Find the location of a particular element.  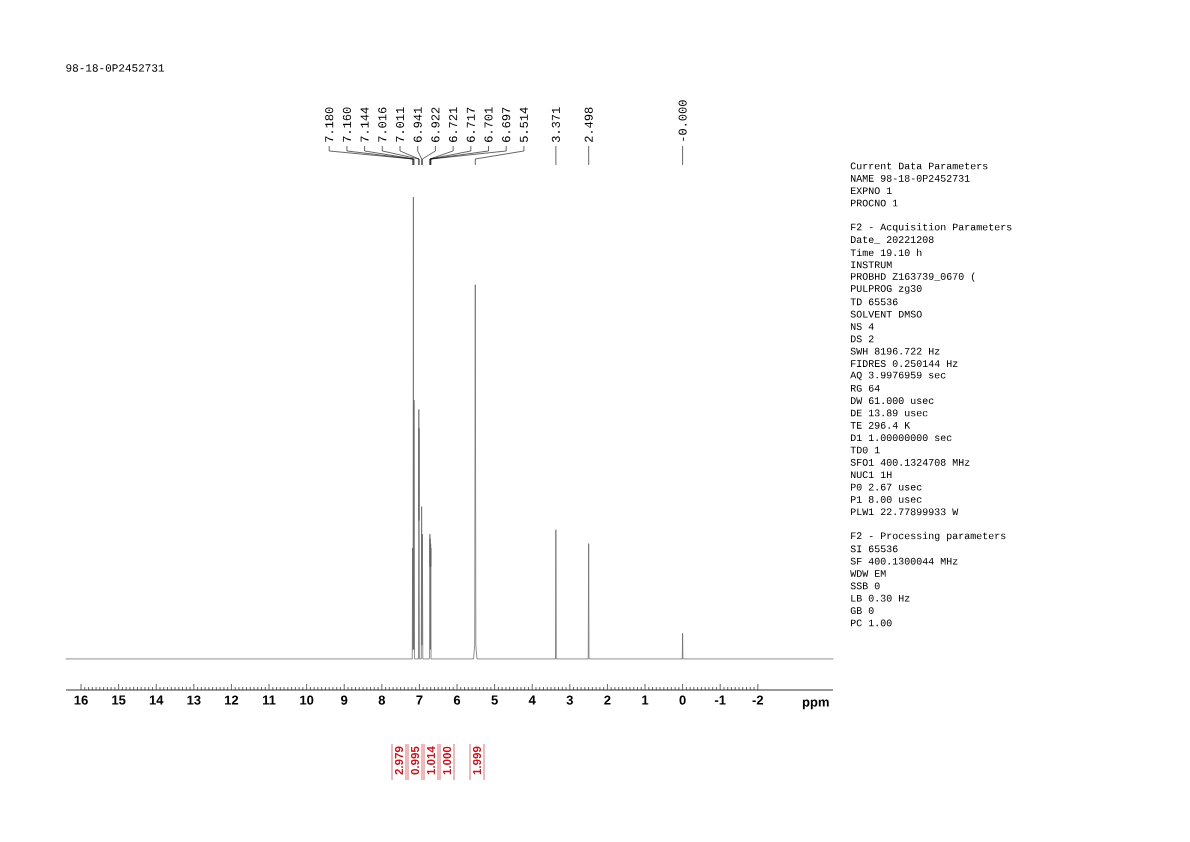

x-tick-label: 13 is located at coordinates (194, 700).